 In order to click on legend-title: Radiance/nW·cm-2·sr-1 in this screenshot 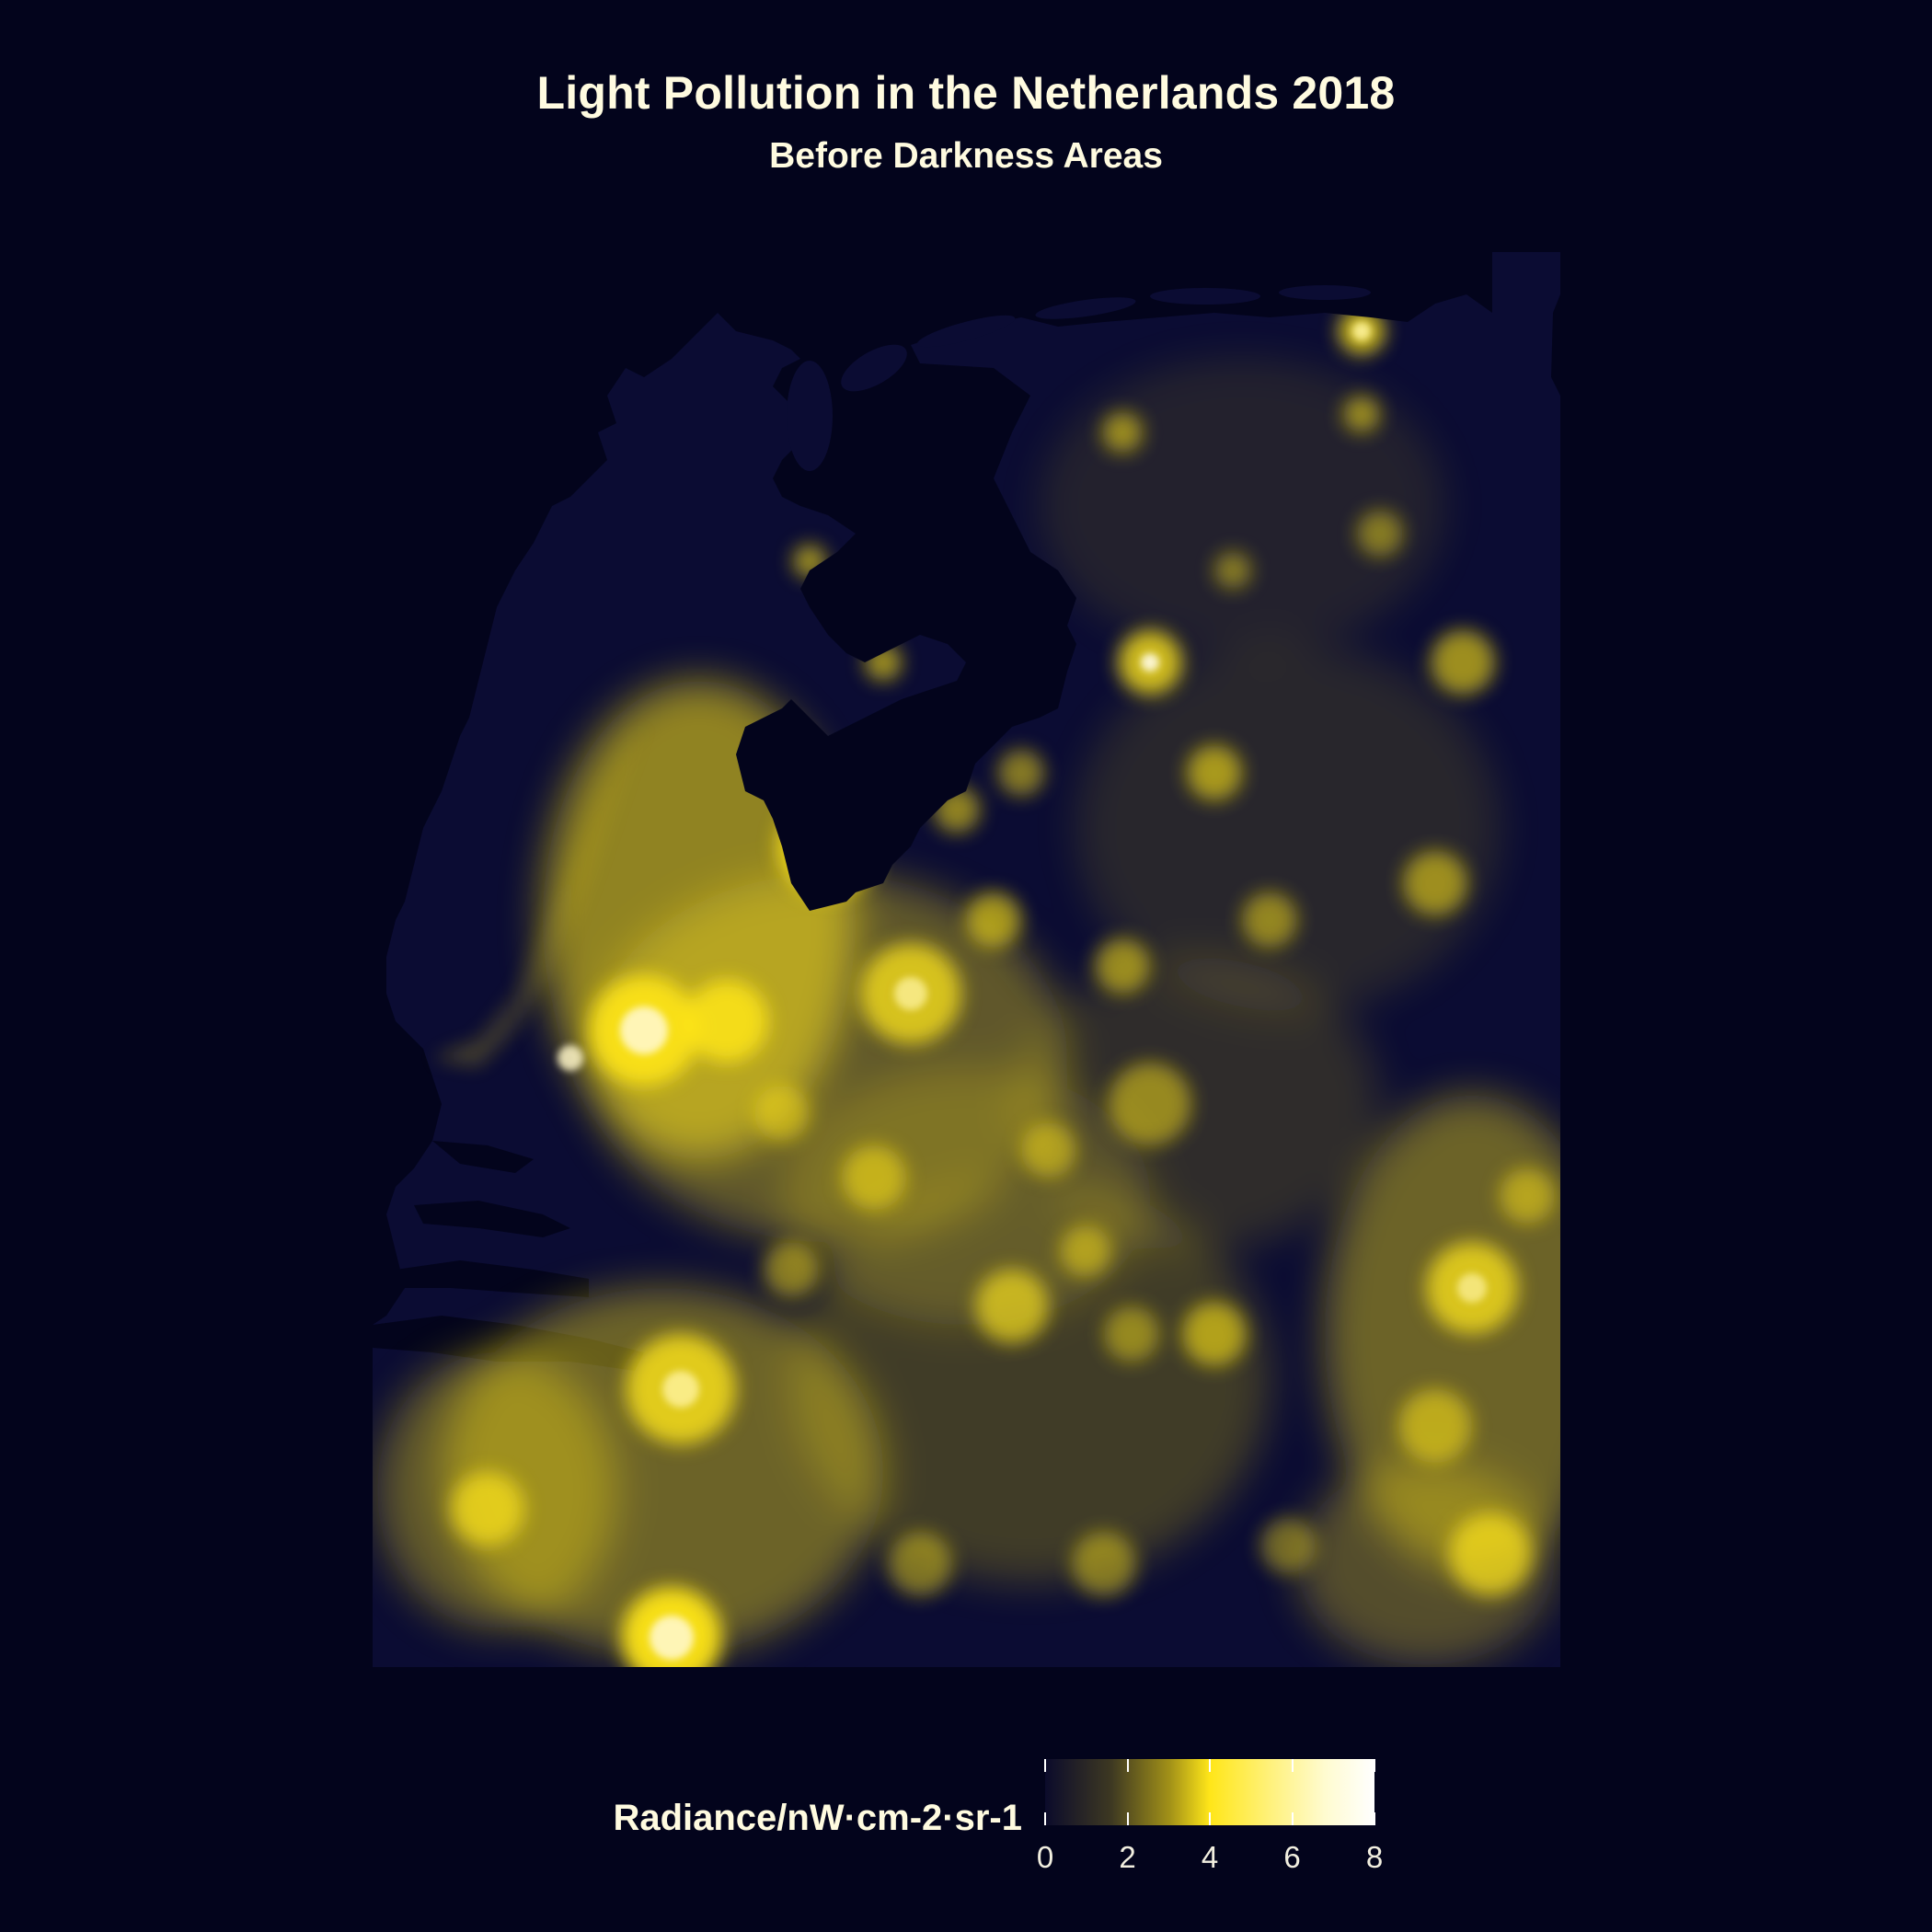, I will do `click(817, 1818)`.